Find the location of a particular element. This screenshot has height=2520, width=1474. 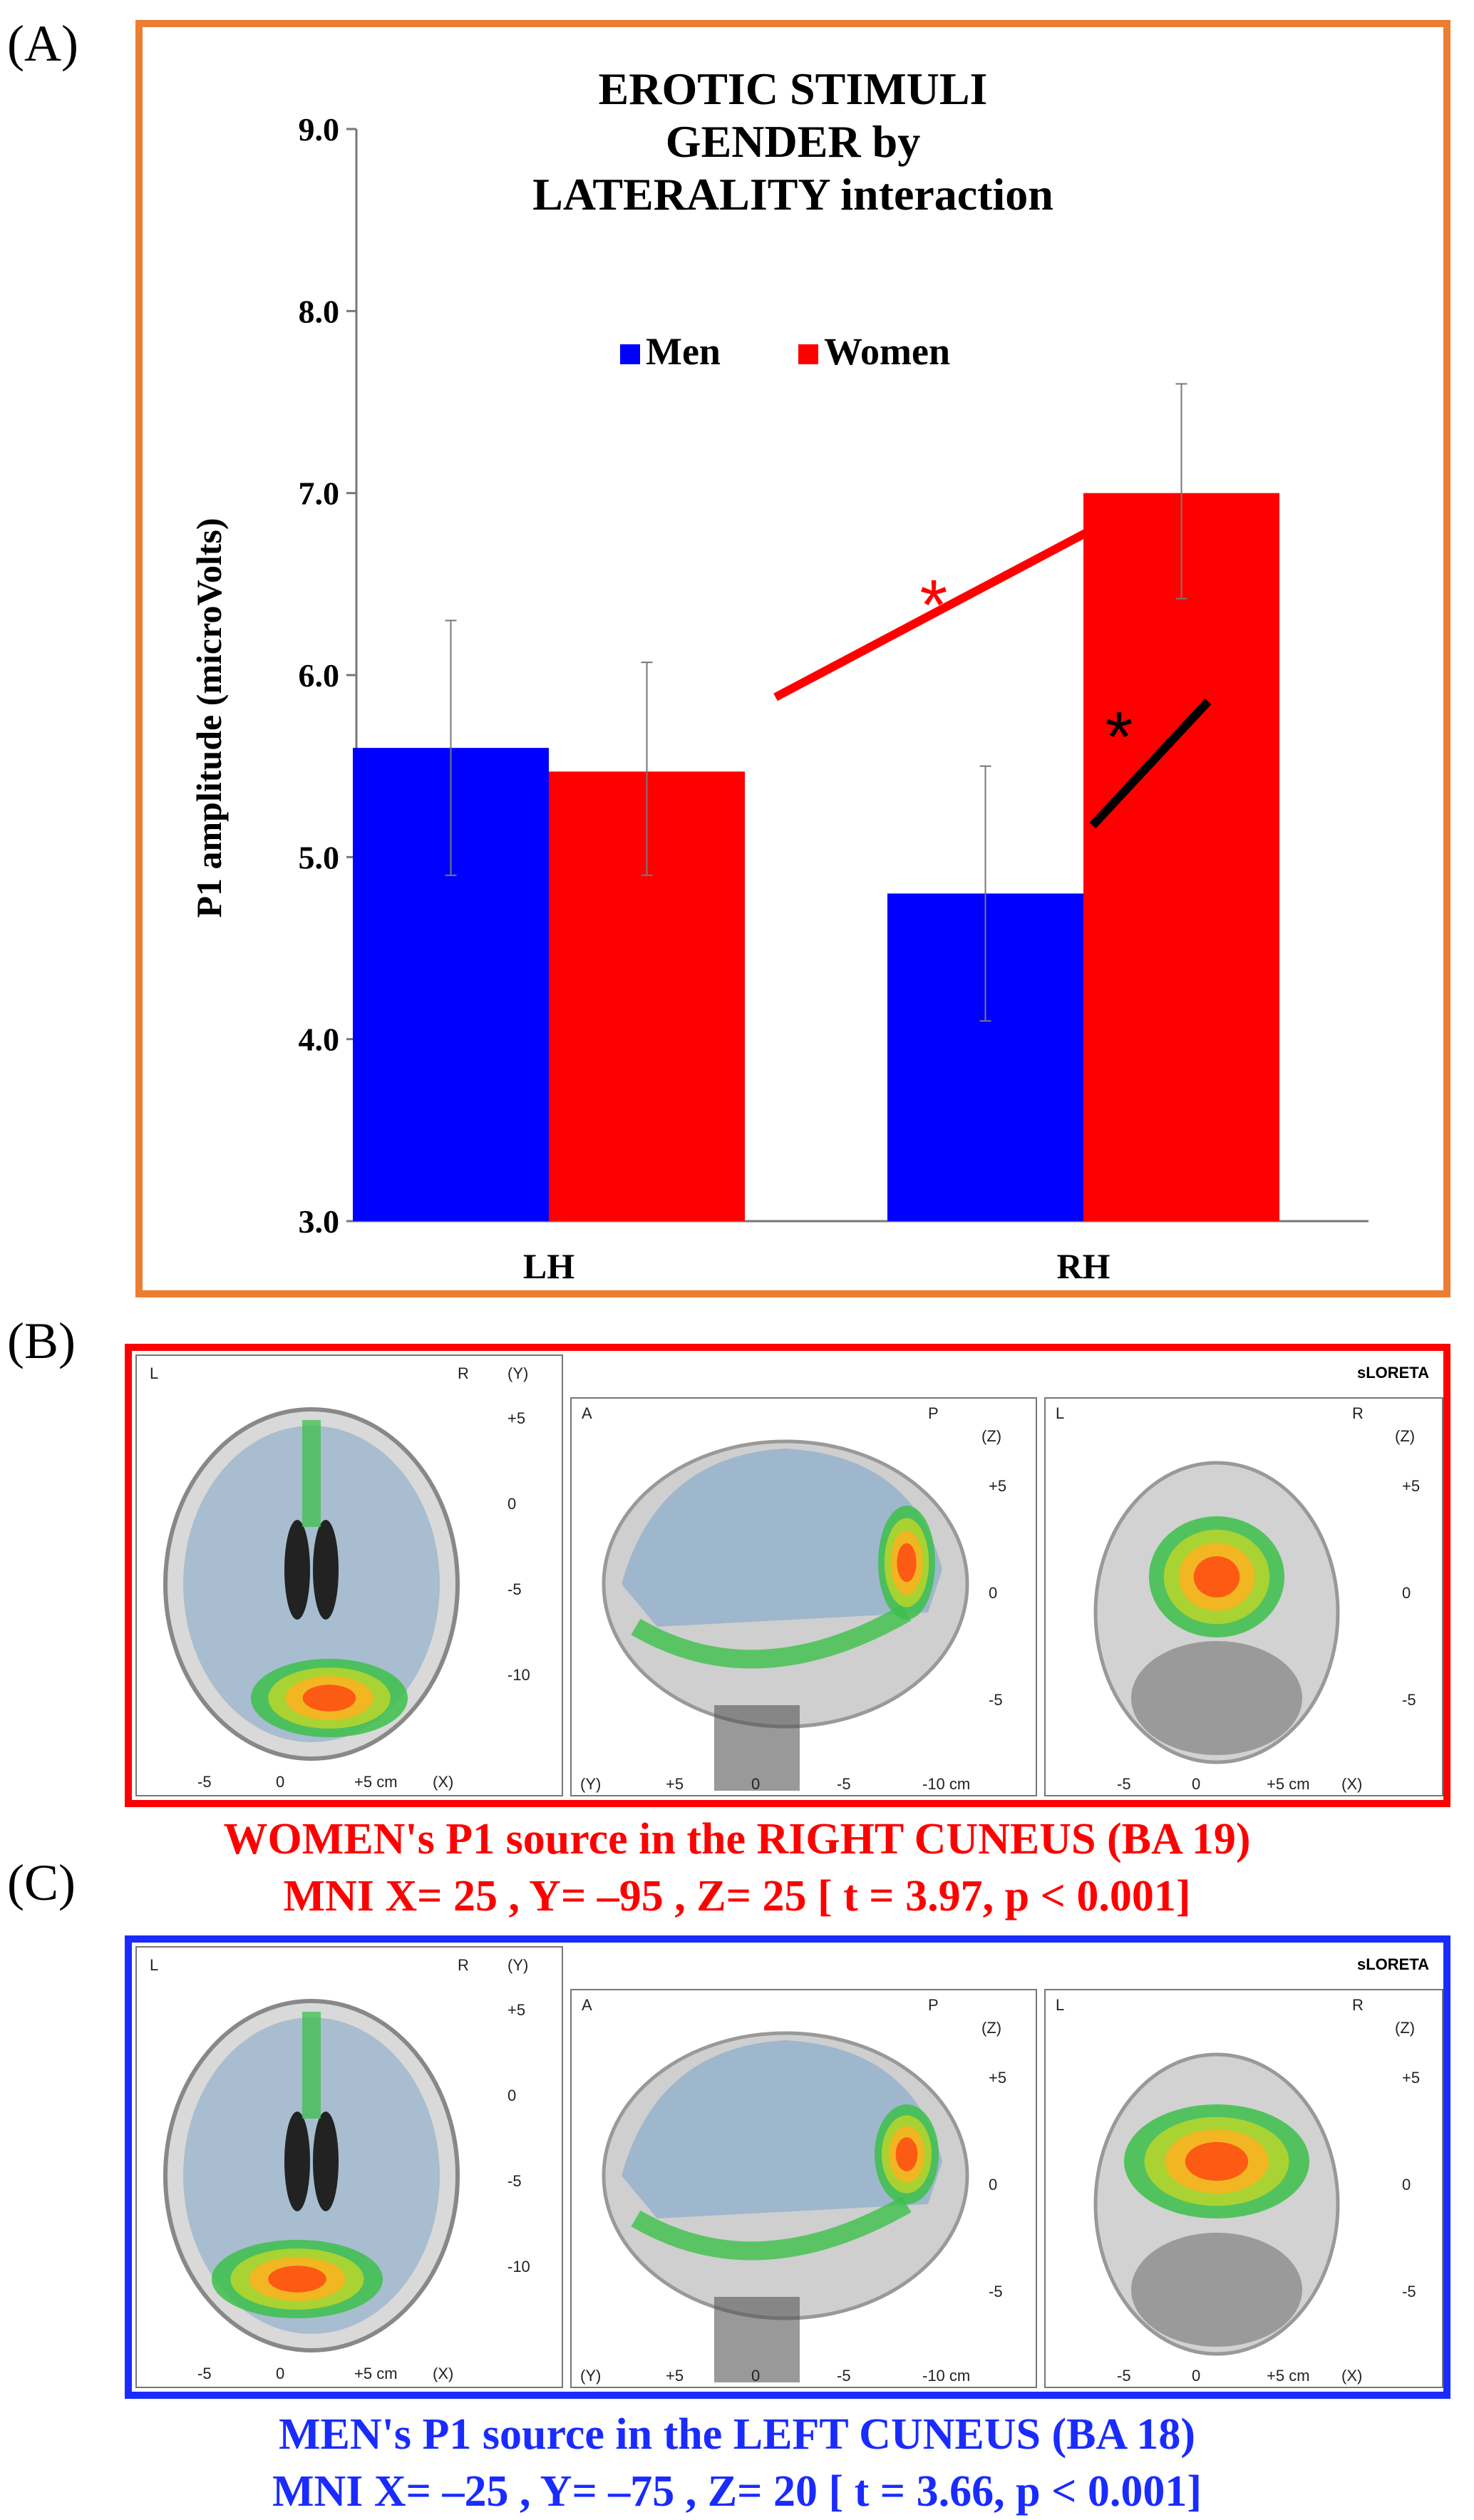

chart-title-line-3: LATERALITY interaction is located at coordinates (792, 194).